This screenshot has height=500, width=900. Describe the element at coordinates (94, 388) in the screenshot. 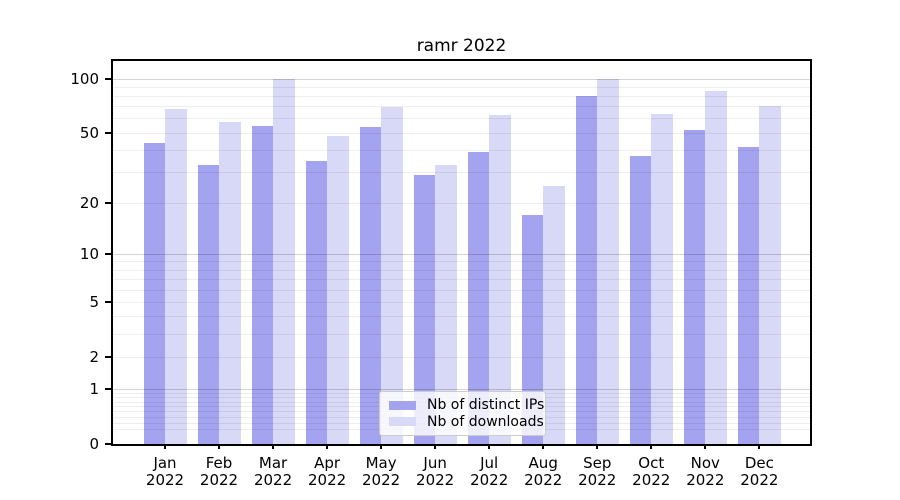

I see `y-tick-label-1: 1` at that location.